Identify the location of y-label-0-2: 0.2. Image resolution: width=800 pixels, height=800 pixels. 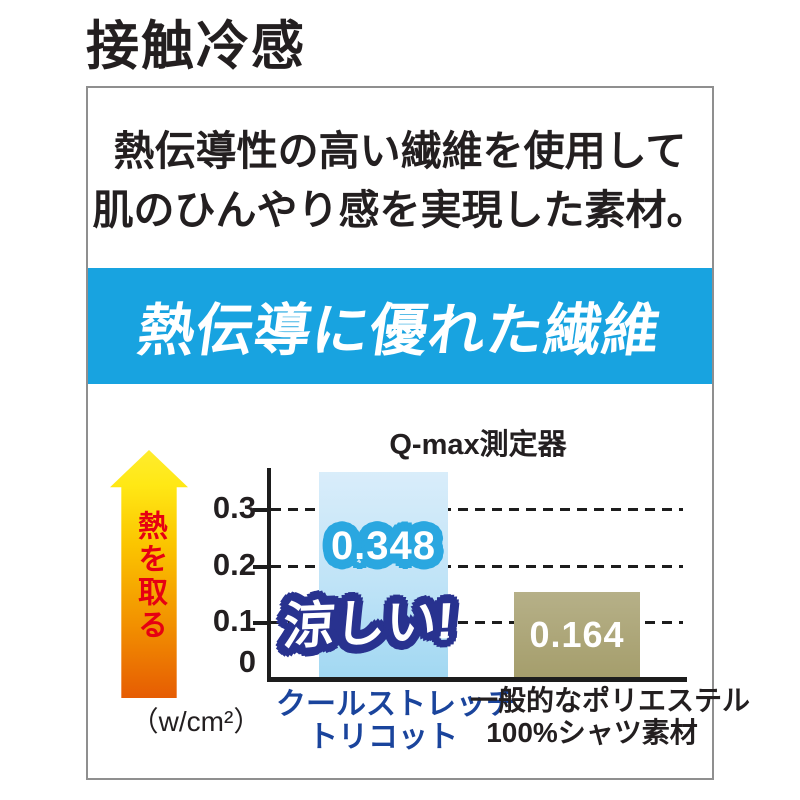
(234, 564).